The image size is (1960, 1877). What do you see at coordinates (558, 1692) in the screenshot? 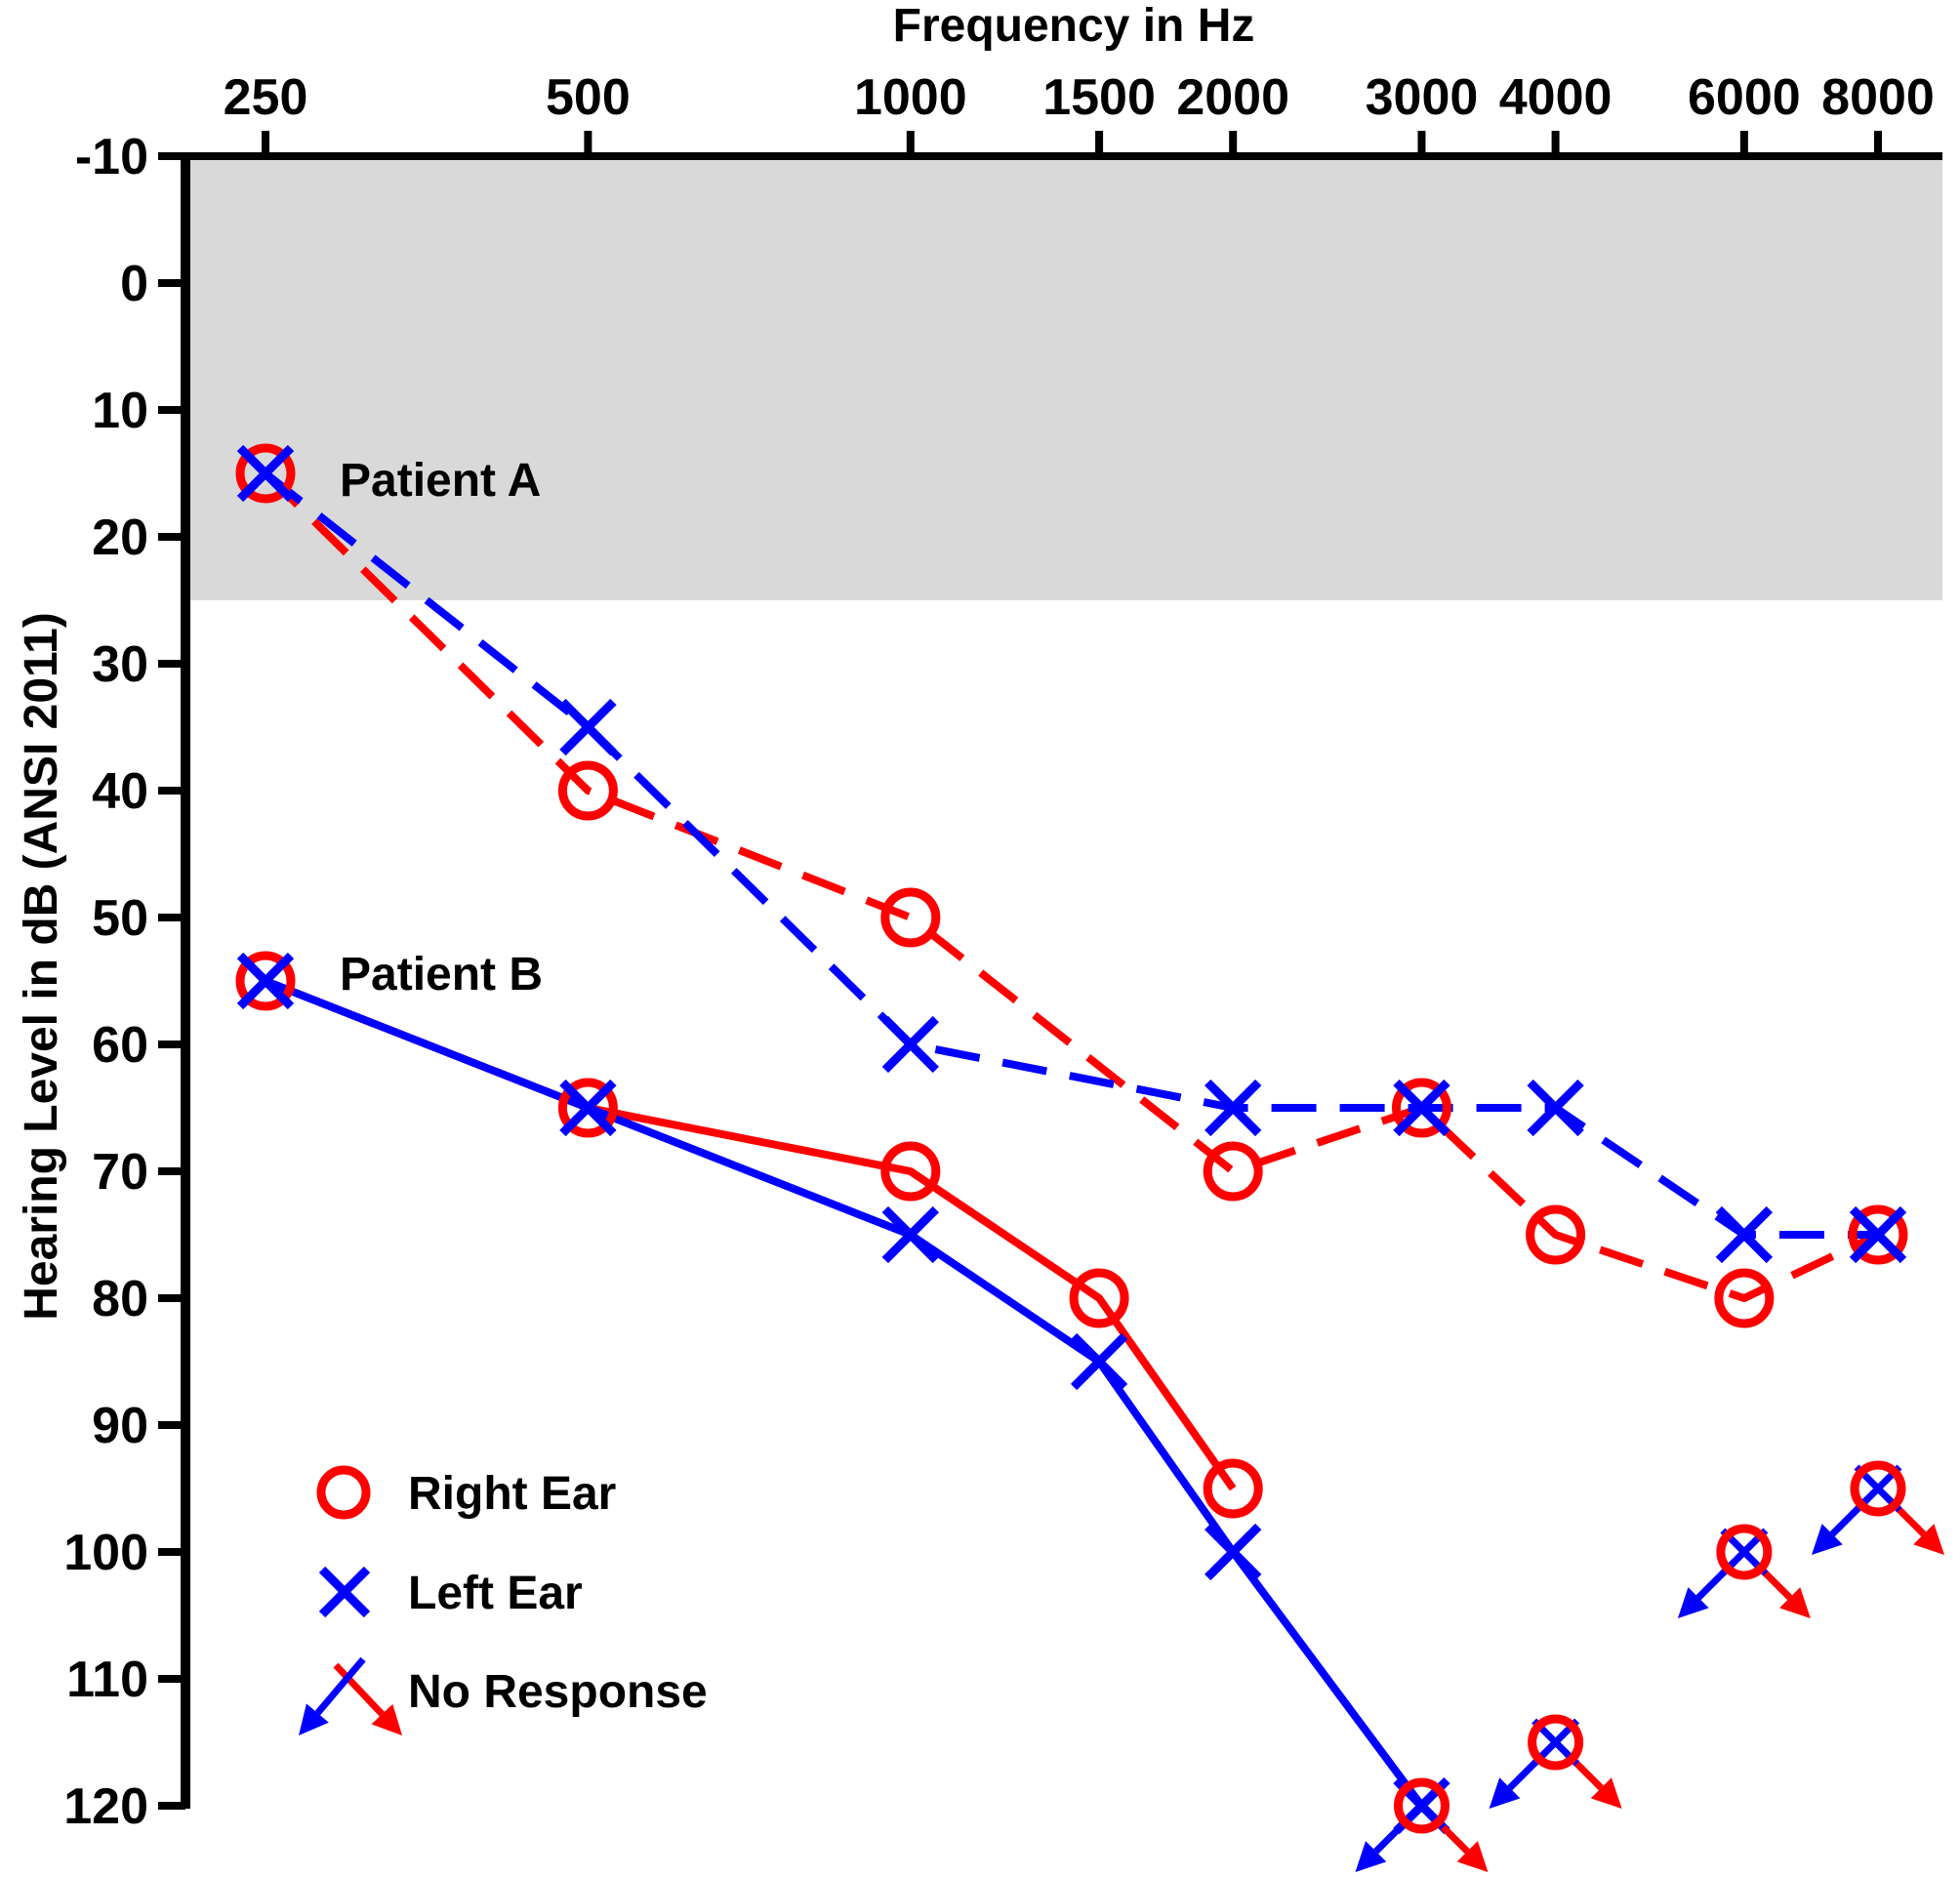
I see `legend-label-no-response: No Response` at bounding box center [558, 1692].